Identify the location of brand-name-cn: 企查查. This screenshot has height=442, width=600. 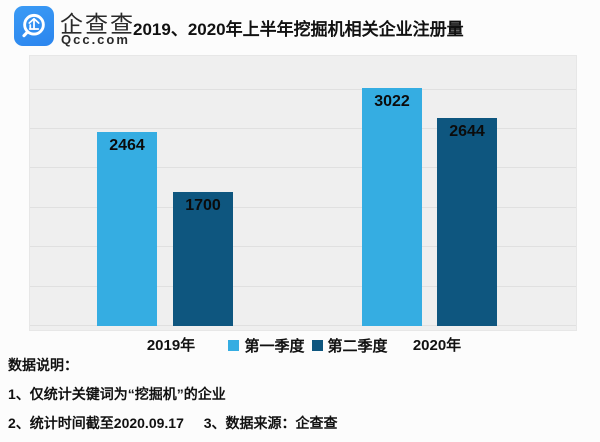
(97, 24).